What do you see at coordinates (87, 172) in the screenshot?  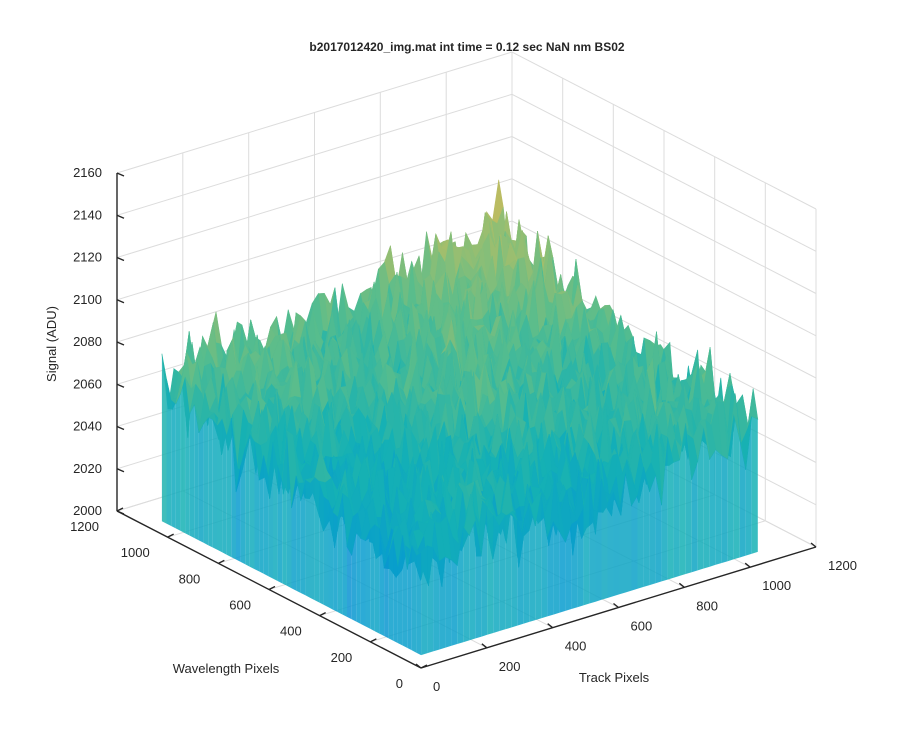 I see `z-tick-label: 2160` at bounding box center [87, 172].